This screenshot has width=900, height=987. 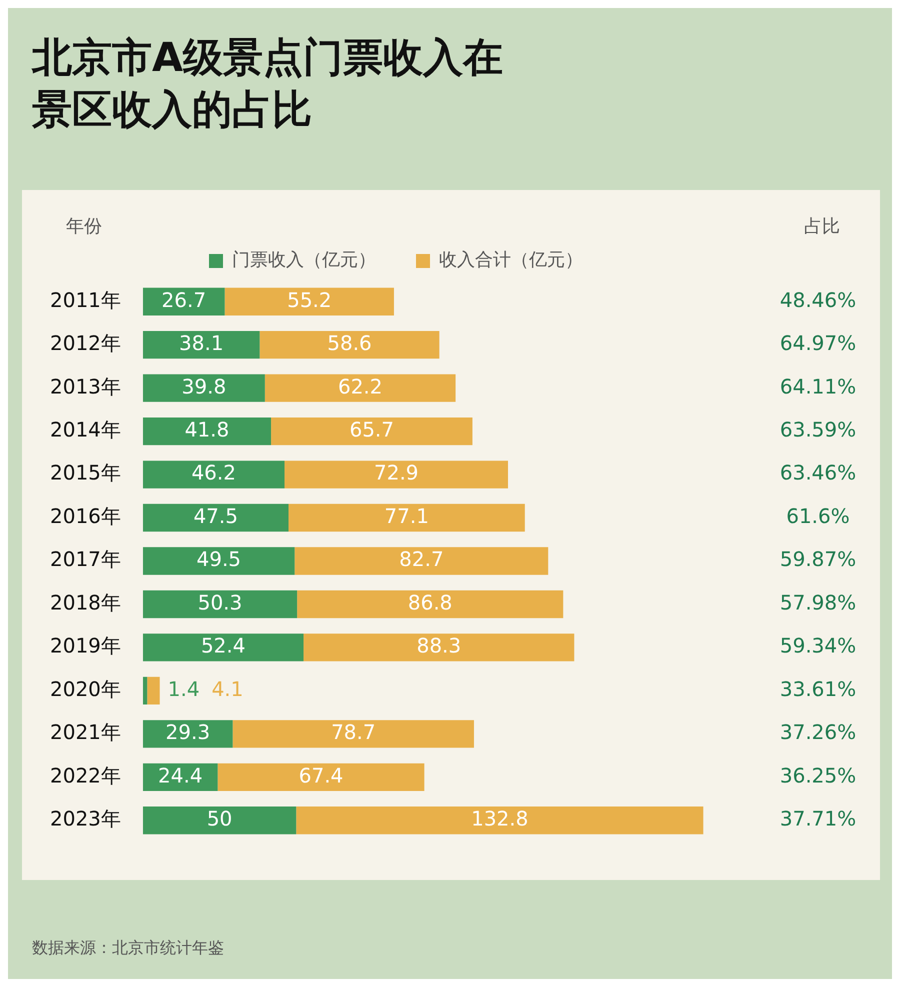 I want to click on data-label: 55.2, so click(x=309, y=300).